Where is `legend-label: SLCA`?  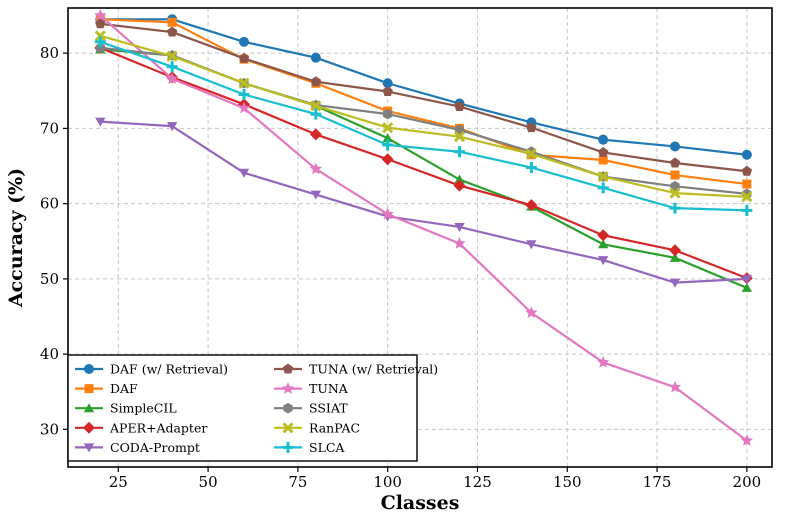 legend-label: SLCA is located at coordinates (327, 447).